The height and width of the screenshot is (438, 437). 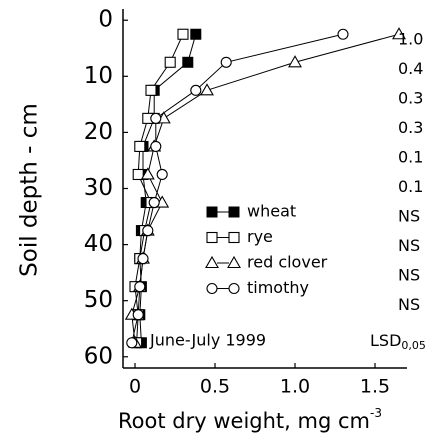 I want to click on y-axis-title: Soil depth - cm, so click(x=30, y=190).